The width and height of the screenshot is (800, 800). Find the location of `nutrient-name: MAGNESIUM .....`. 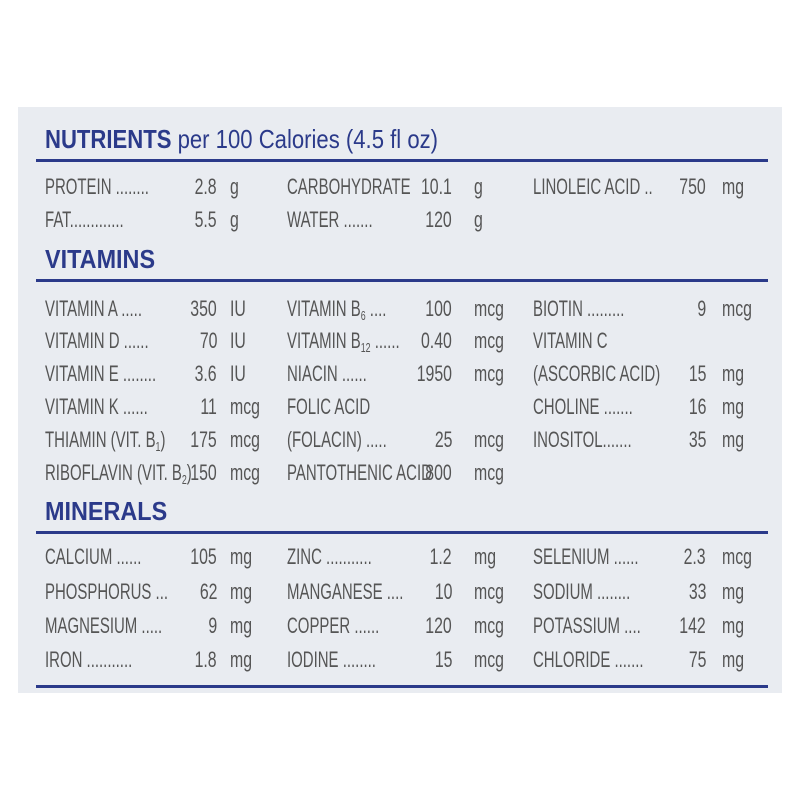

nutrient-name: MAGNESIUM ..... is located at coordinates (104, 625).